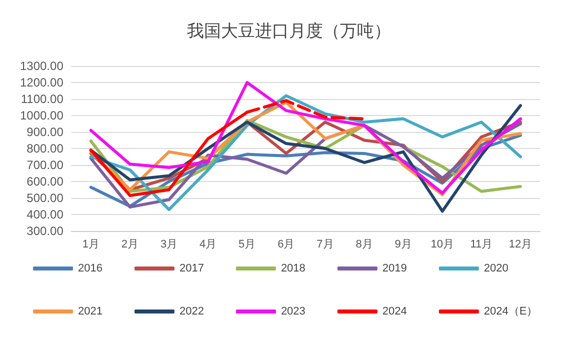  What do you see at coordinates (45, 198) in the screenshot?
I see `y-tick-label: 500.00` at bounding box center [45, 198].